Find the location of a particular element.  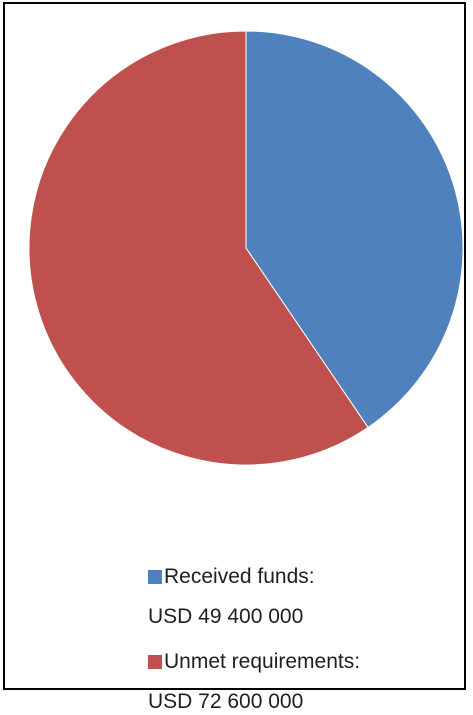

legend-swatch-received-funds is located at coordinates (155, 577).